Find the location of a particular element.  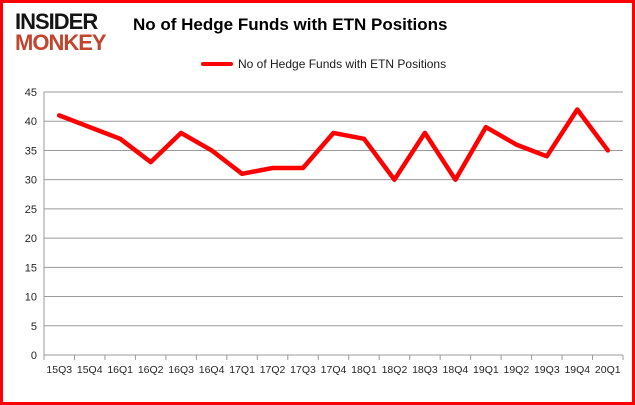

x-tick-label: 17Q3 is located at coordinates (303, 370).